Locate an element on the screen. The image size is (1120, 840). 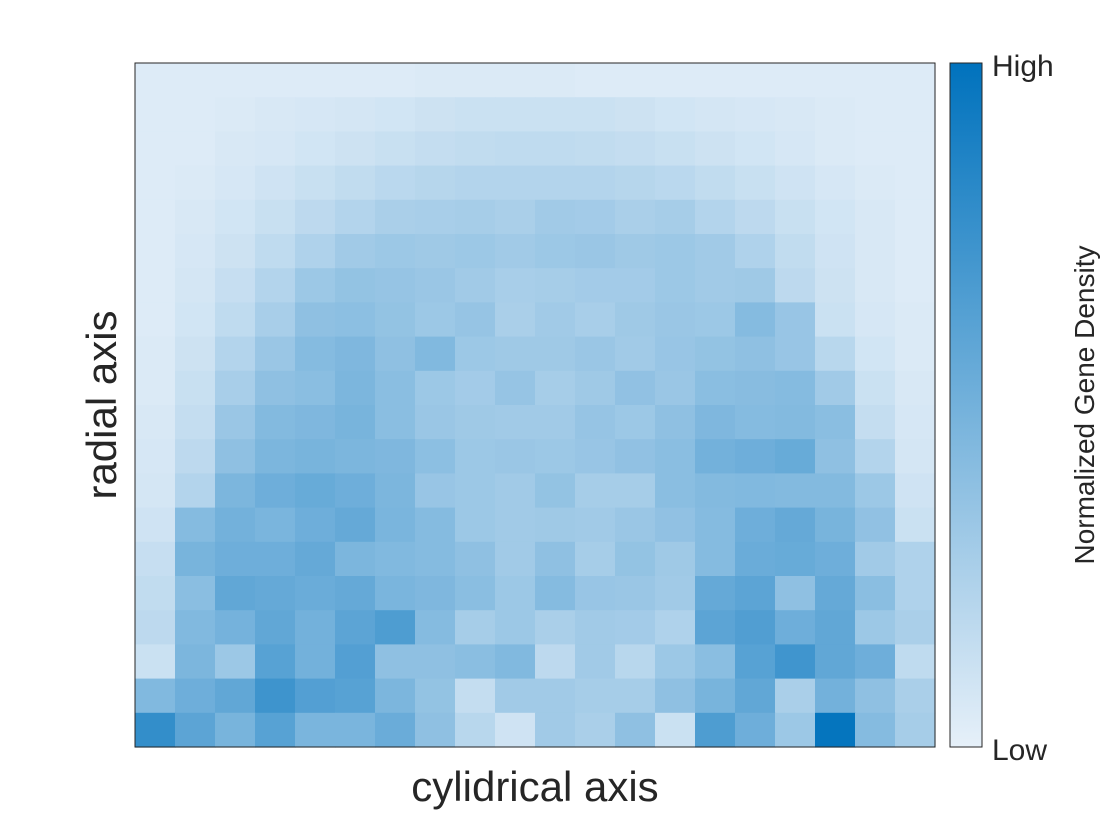
x-axis-label: cylidrical axis is located at coordinates (534, 786).